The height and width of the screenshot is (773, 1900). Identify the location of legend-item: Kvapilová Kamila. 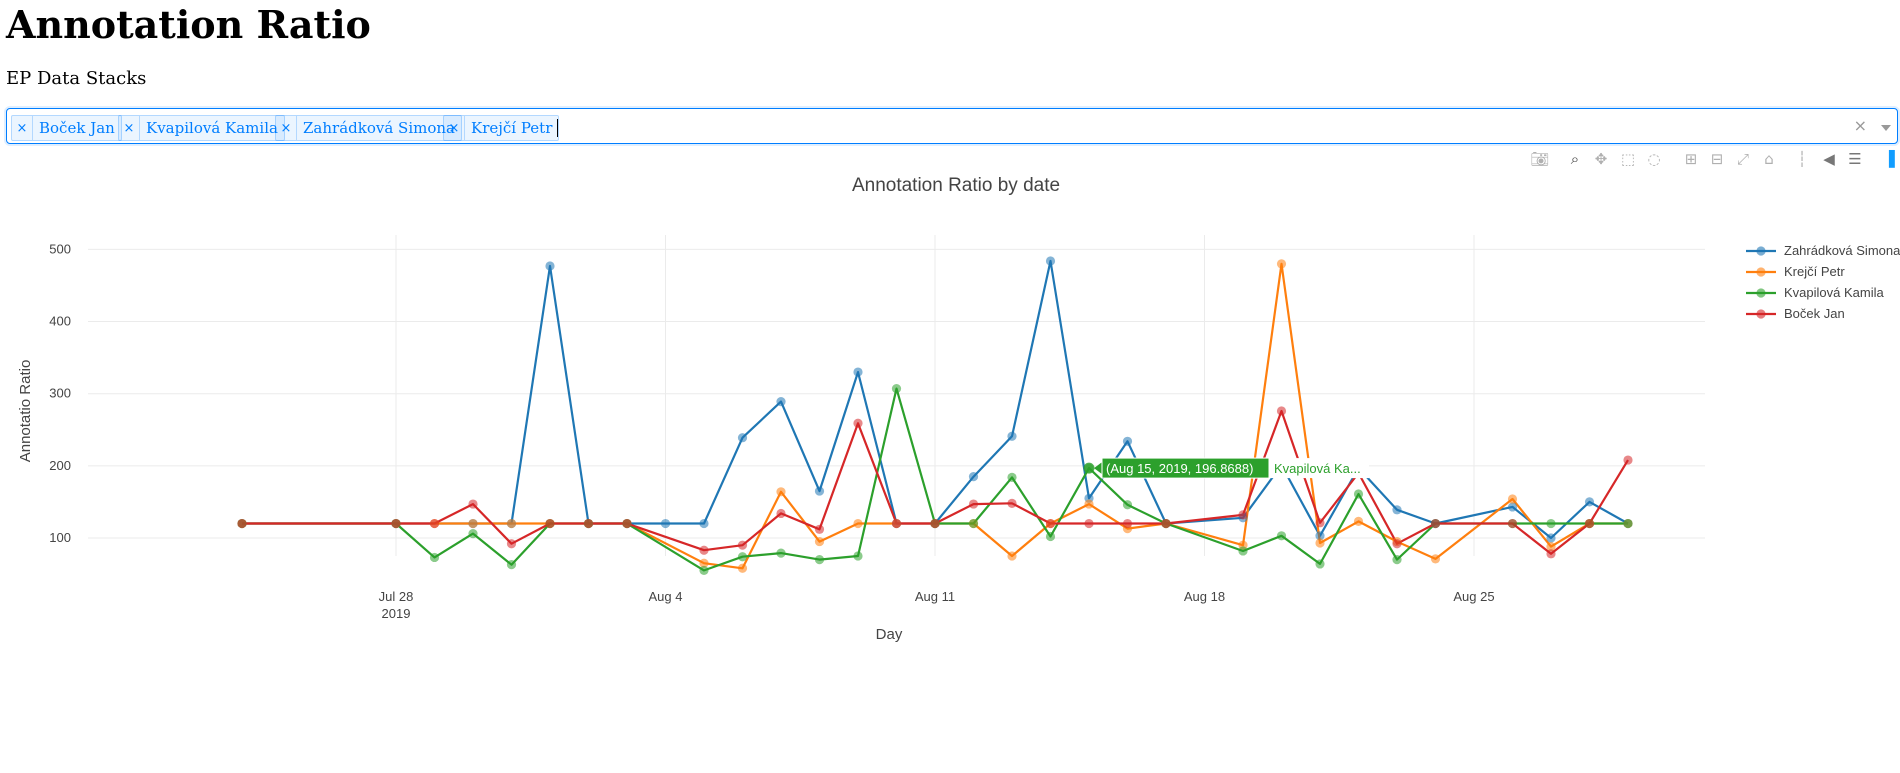
(1815, 292).